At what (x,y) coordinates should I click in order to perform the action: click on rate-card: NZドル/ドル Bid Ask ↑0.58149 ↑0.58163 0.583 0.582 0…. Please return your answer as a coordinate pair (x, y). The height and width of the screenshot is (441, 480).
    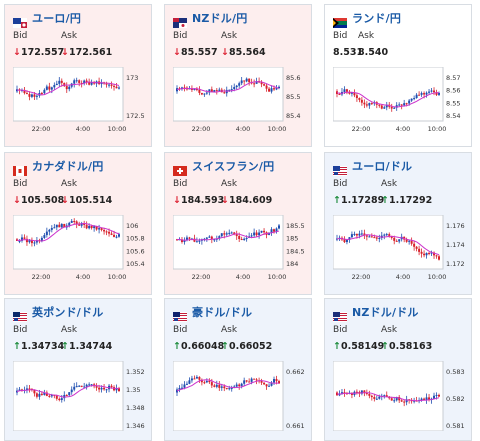
    Looking at the image, I should click on (398, 369).